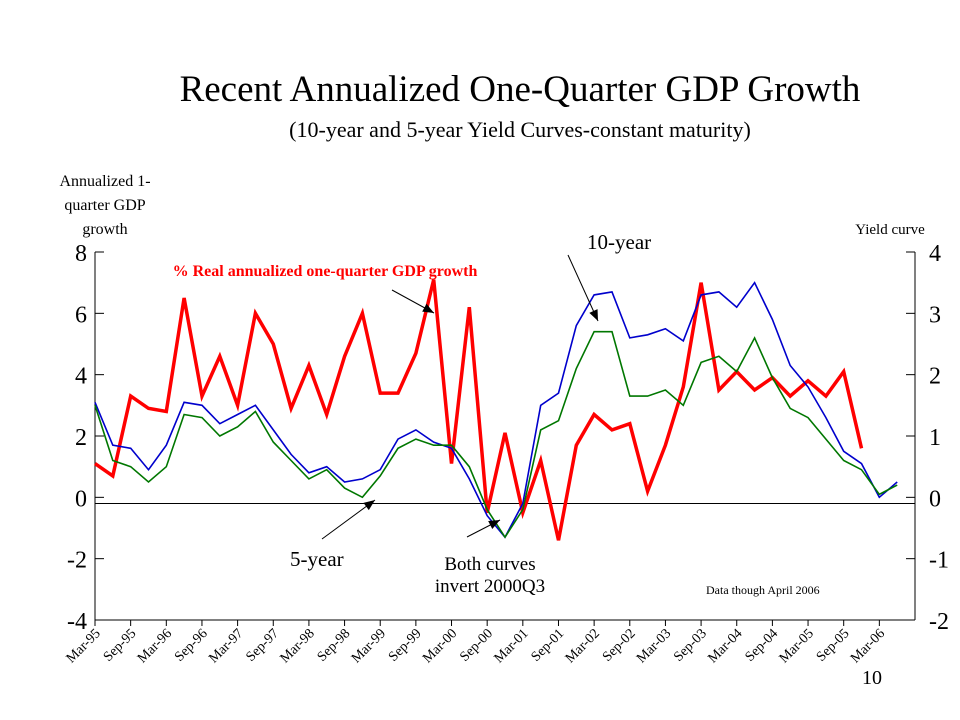 Image resolution: width=960 pixels, height=720 pixels. What do you see at coordinates (868, 646) in the screenshot?
I see `x-tick-label: Mar-06` at bounding box center [868, 646].